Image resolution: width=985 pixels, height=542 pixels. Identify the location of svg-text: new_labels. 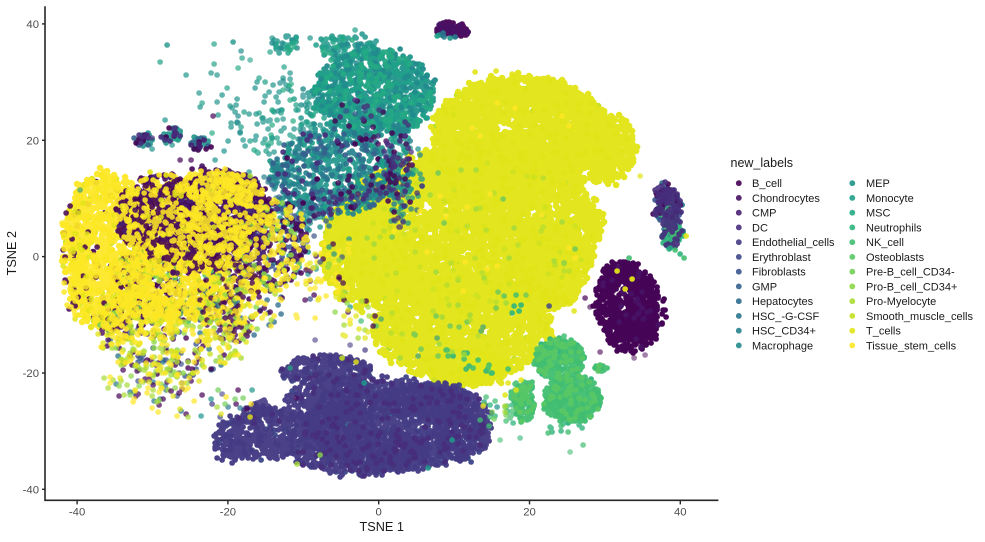
(762, 163).